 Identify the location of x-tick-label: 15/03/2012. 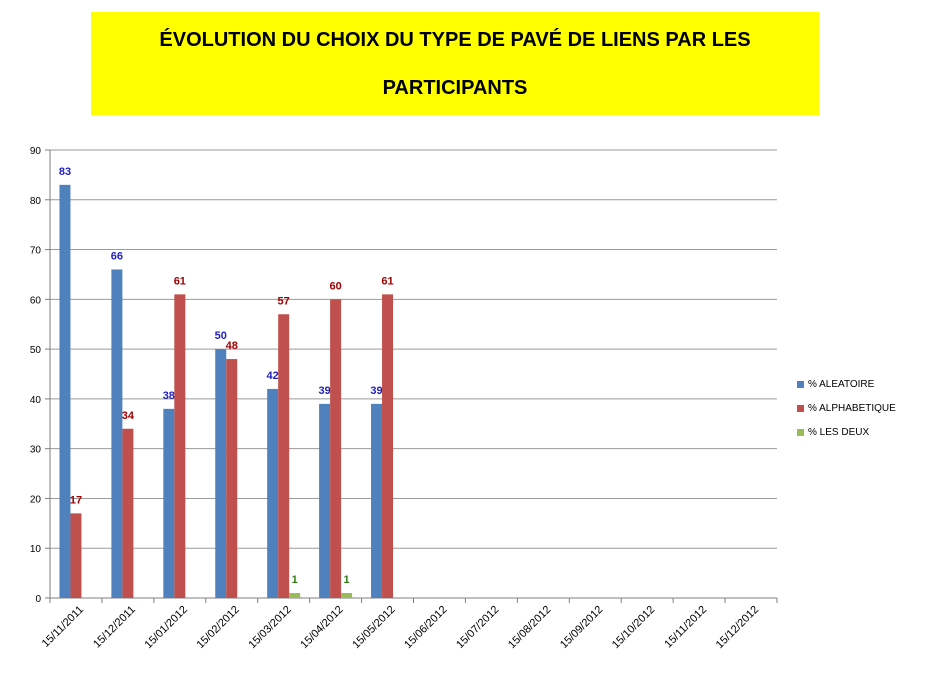
(269, 627).